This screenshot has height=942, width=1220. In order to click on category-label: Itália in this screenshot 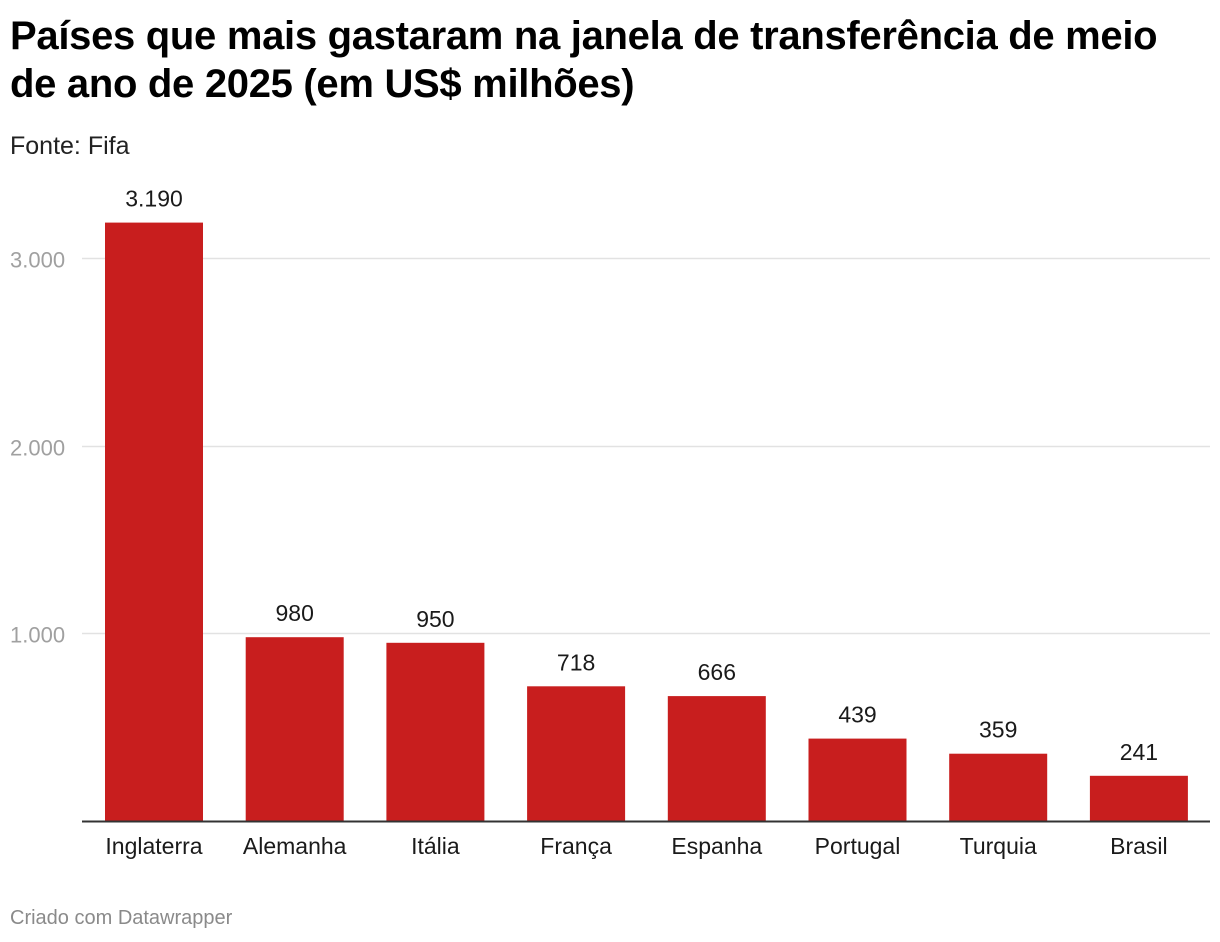, I will do `click(435, 846)`.